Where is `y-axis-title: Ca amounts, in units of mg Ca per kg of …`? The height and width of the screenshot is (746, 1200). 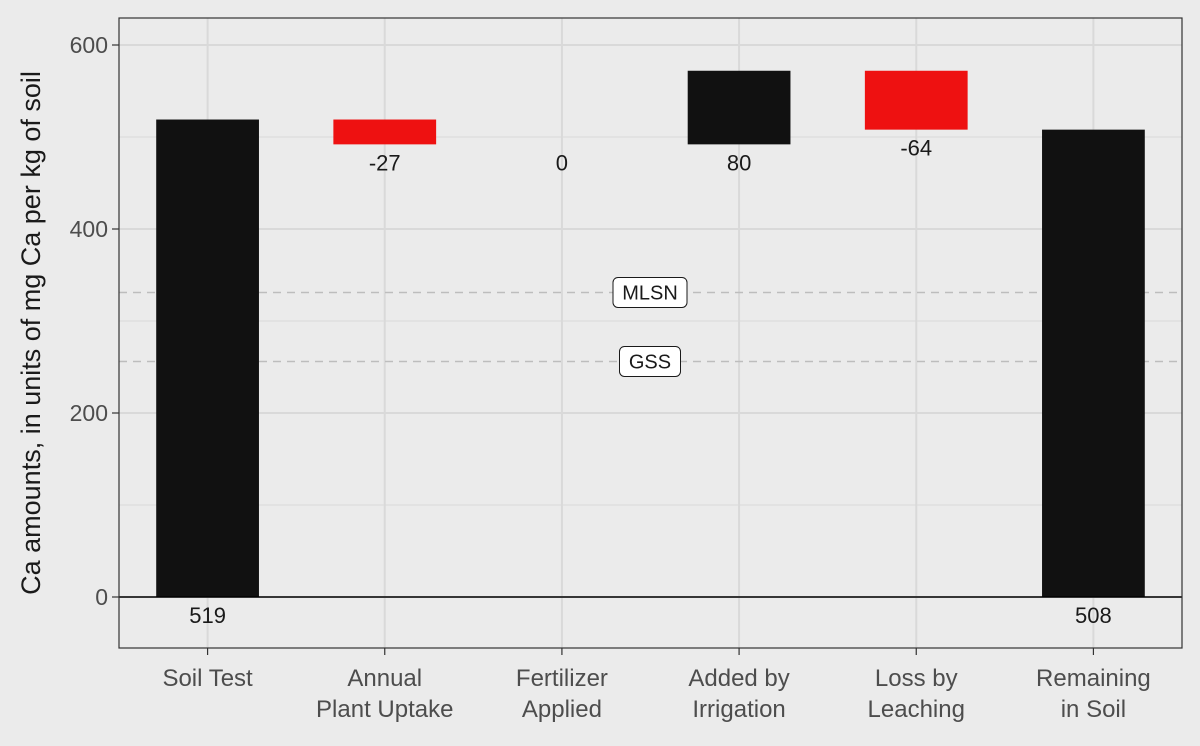
y-axis-title: Ca amounts, in units of mg Ca per kg of … is located at coordinates (31, 333).